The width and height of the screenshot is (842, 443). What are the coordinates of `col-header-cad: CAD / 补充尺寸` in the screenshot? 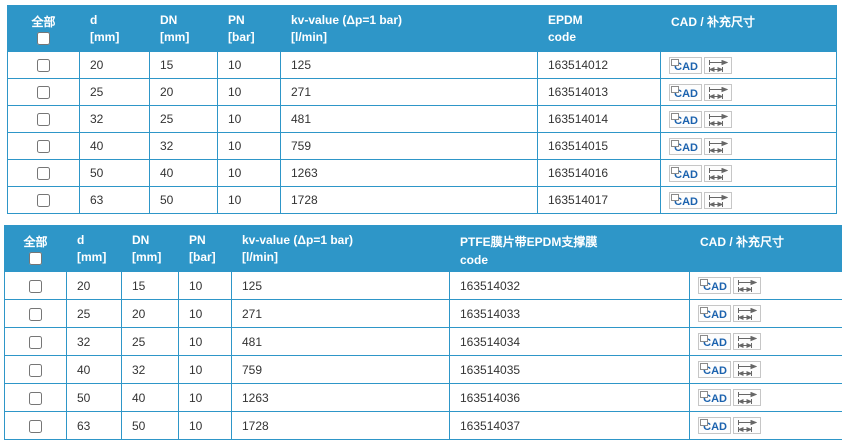 It's located at (766, 249).